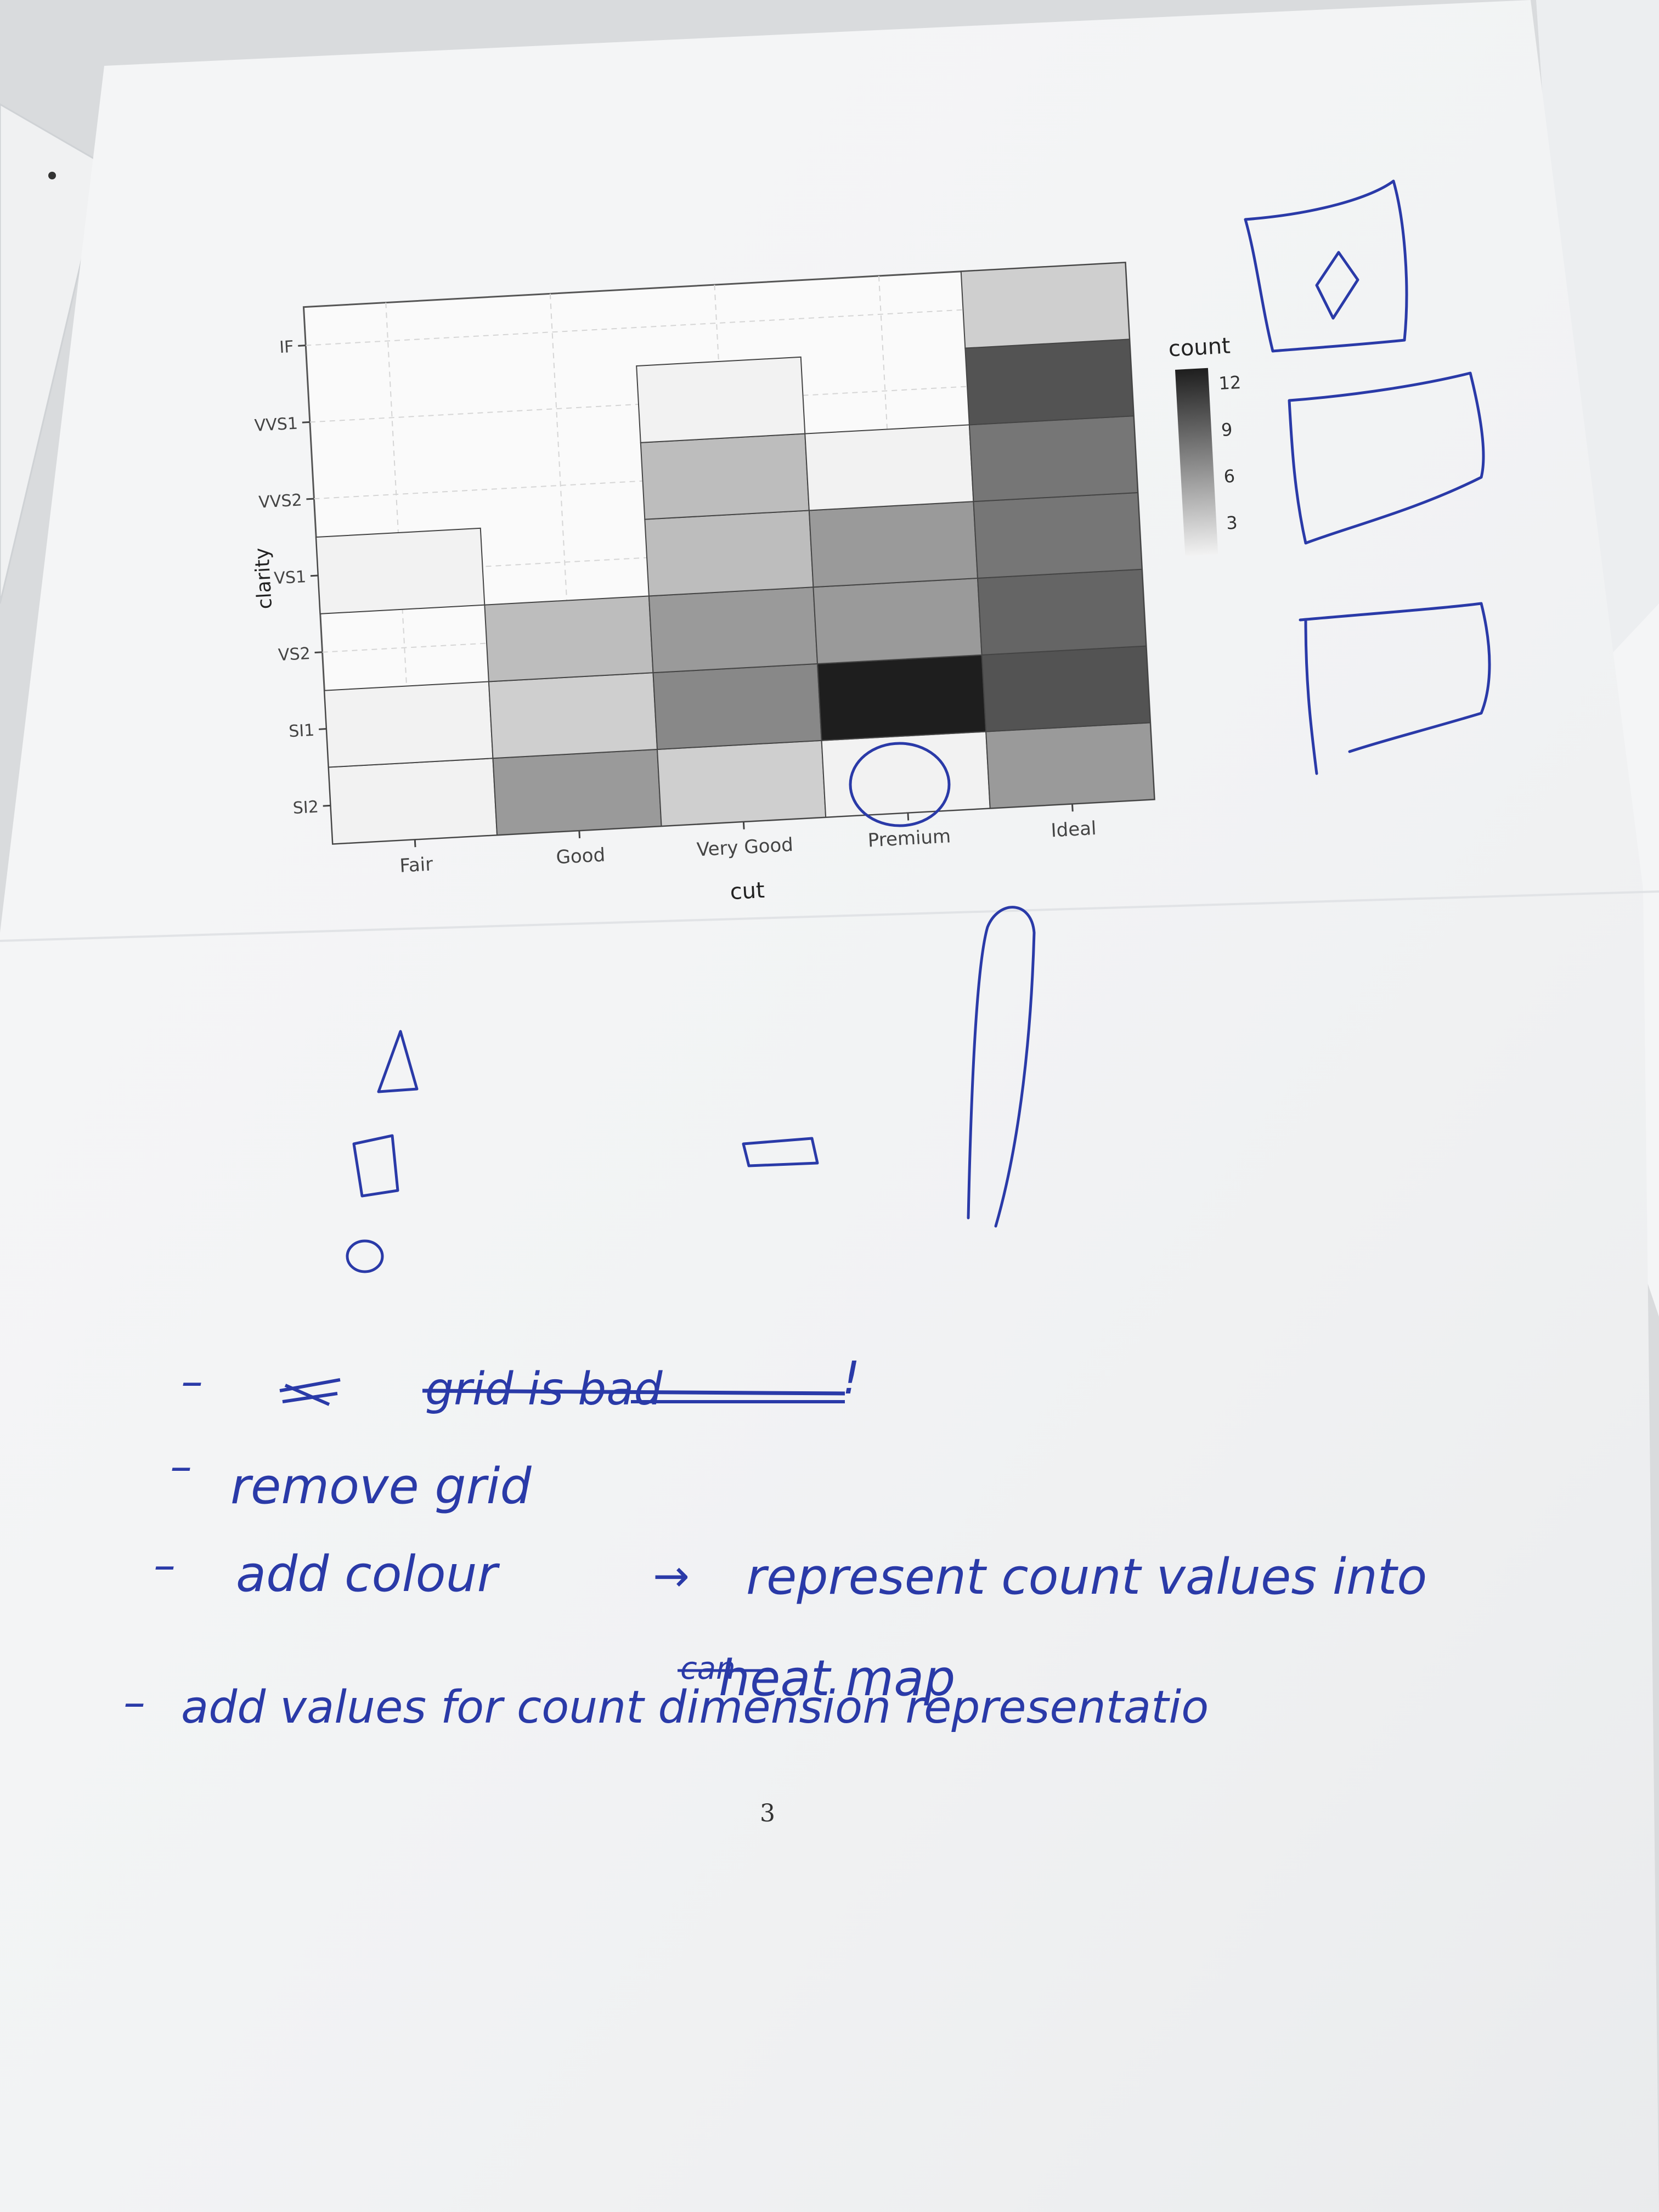 The height and width of the screenshot is (2212, 1659). Describe the element at coordinates (725, 477) in the screenshot. I see `heatmap-cell-very-good-vvs2` at that location.